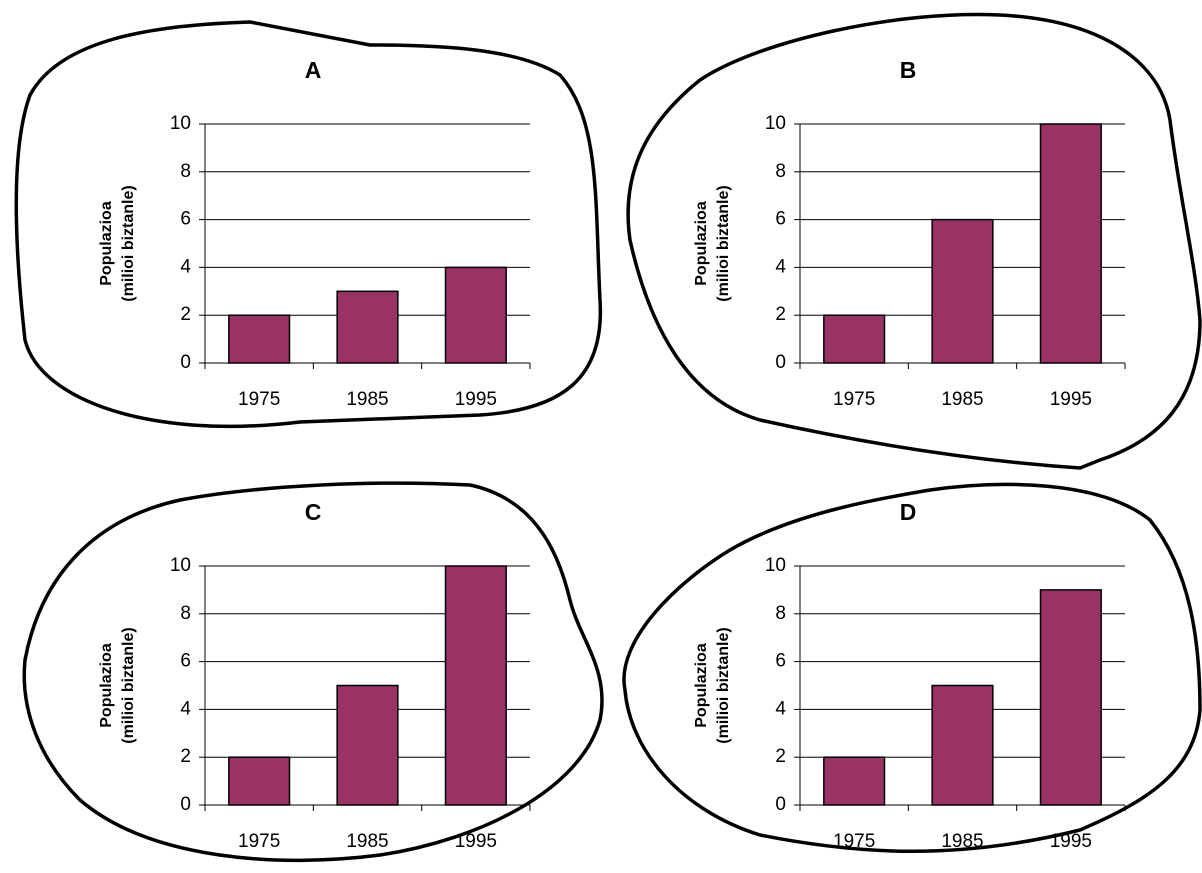 This screenshot has height=873, width=1202. Describe the element at coordinates (908, 70) in the screenshot. I see `chart-title: B` at that location.